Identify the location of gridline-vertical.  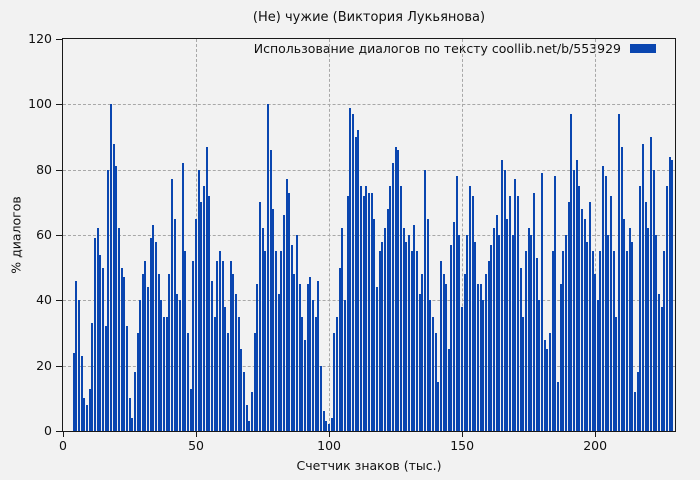
(463, 235).